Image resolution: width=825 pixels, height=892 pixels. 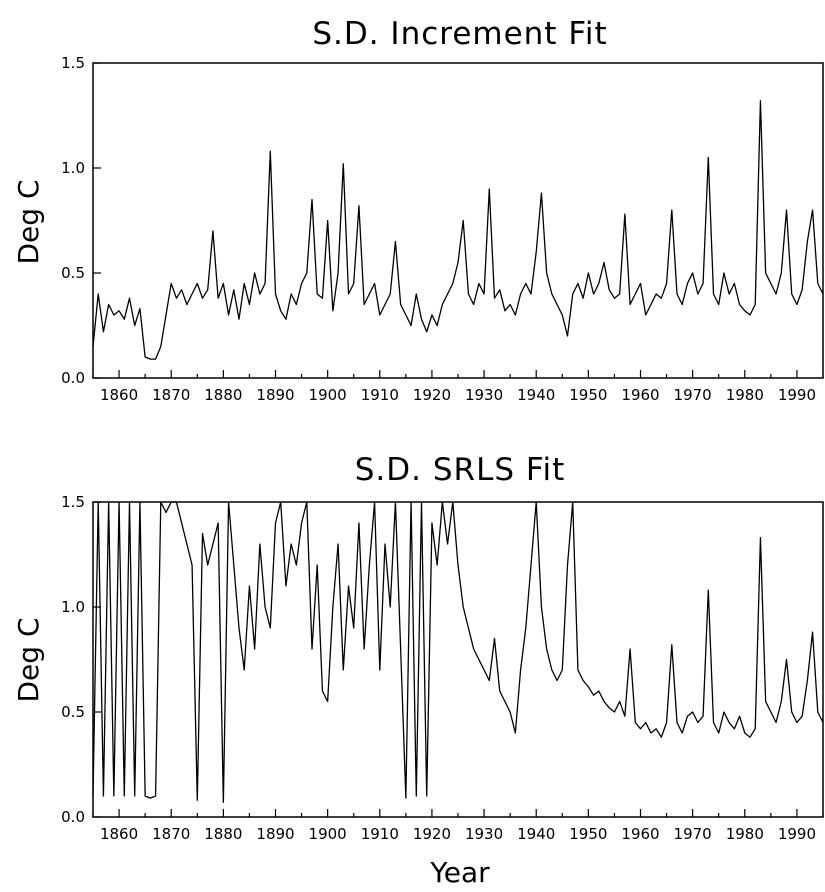 What do you see at coordinates (73, 712) in the screenshot?
I see `bottom-y-tick-label: 0.5` at bounding box center [73, 712].